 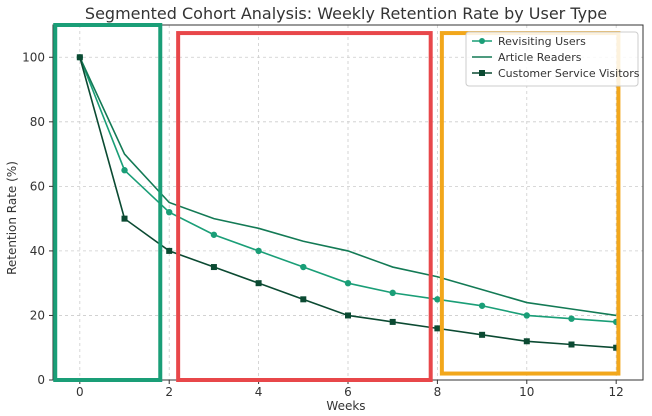 What do you see at coordinates (12, 218) in the screenshot?
I see `y-axis-title: Retention Rate (%)` at bounding box center [12, 218].